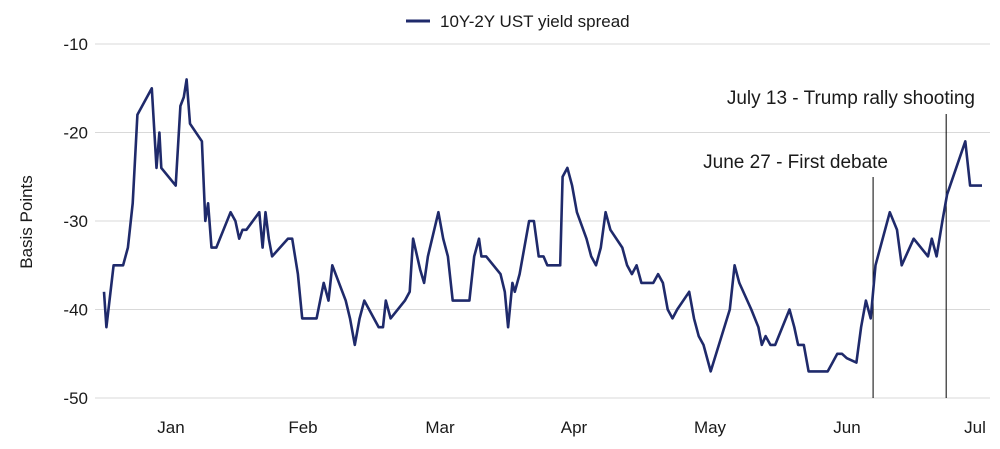  What do you see at coordinates (535, 21) in the screenshot?
I see `legend-label: 10Y-2Y UST yield spread` at bounding box center [535, 21].